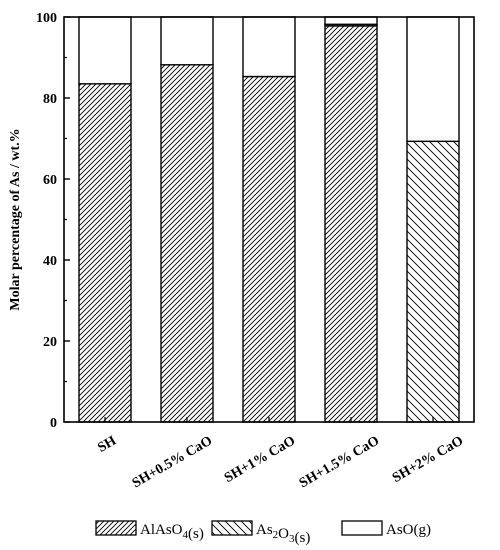 The width and height of the screenshot is (500, 550). I want to click on legend-label: AlAsO4(s), so click(172, 532).